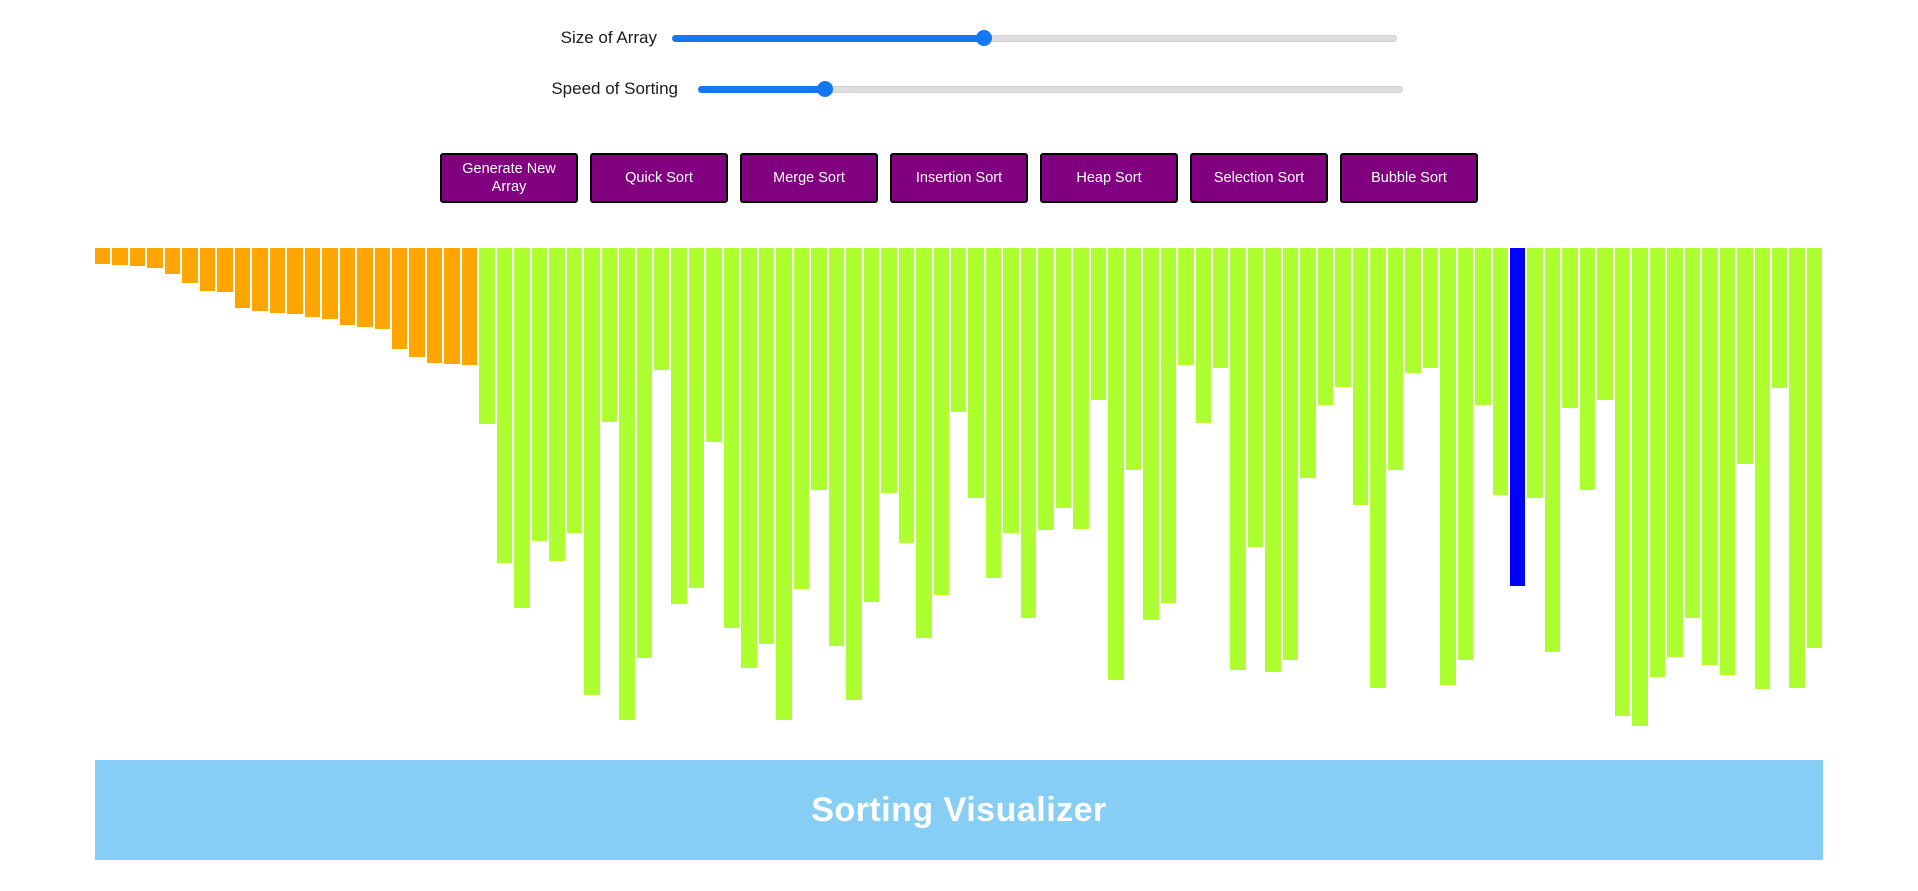 The height and width of the screenshot is (891, 1918). I want to click on footer-banner: Sorting Visualizer, so click(959, 810).